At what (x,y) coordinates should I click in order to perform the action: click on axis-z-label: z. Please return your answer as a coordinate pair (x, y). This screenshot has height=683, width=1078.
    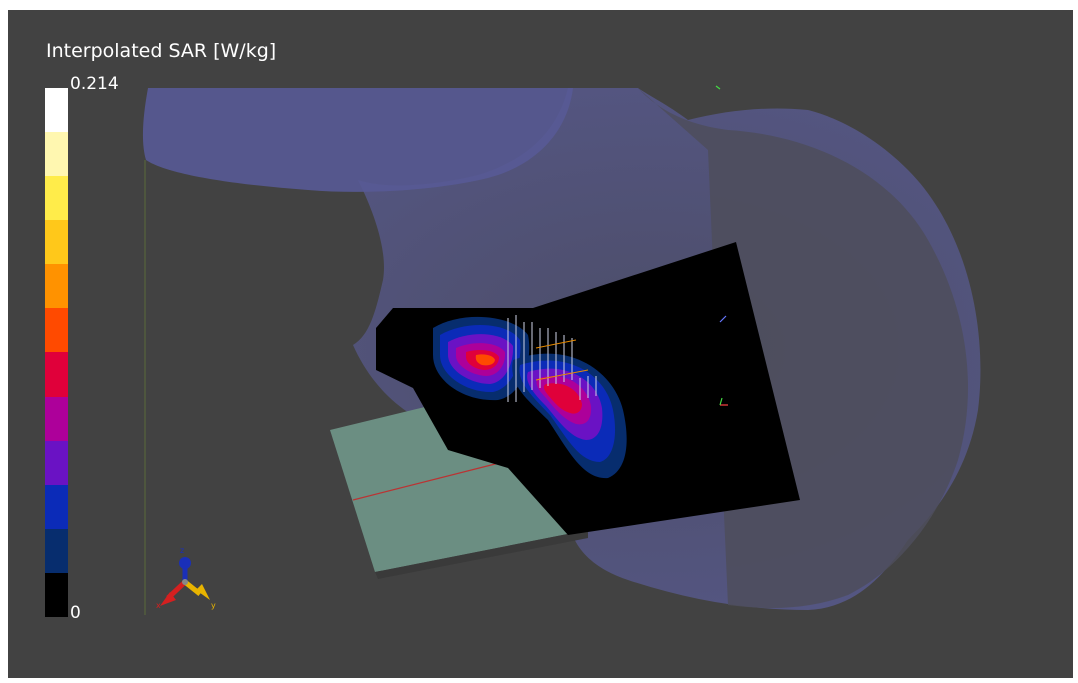
    Looking at the image, I should click on (182, 550).